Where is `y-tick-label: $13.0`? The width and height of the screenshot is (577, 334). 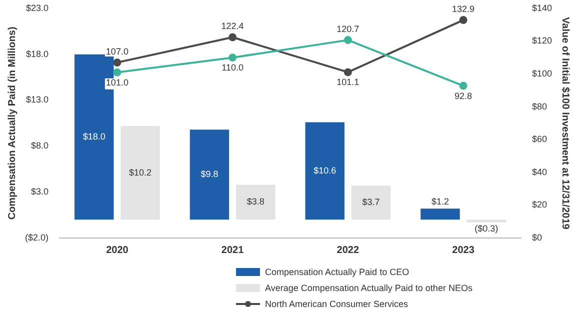 y-tick-label: $13.0 is located at coordinates (37, 99).